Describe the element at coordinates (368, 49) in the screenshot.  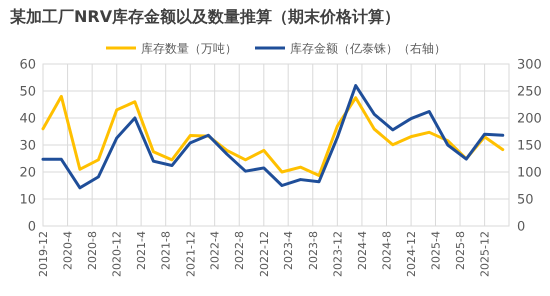
I see `legend-label: 库存金额（亿泰铢）（右轴）` at that location.